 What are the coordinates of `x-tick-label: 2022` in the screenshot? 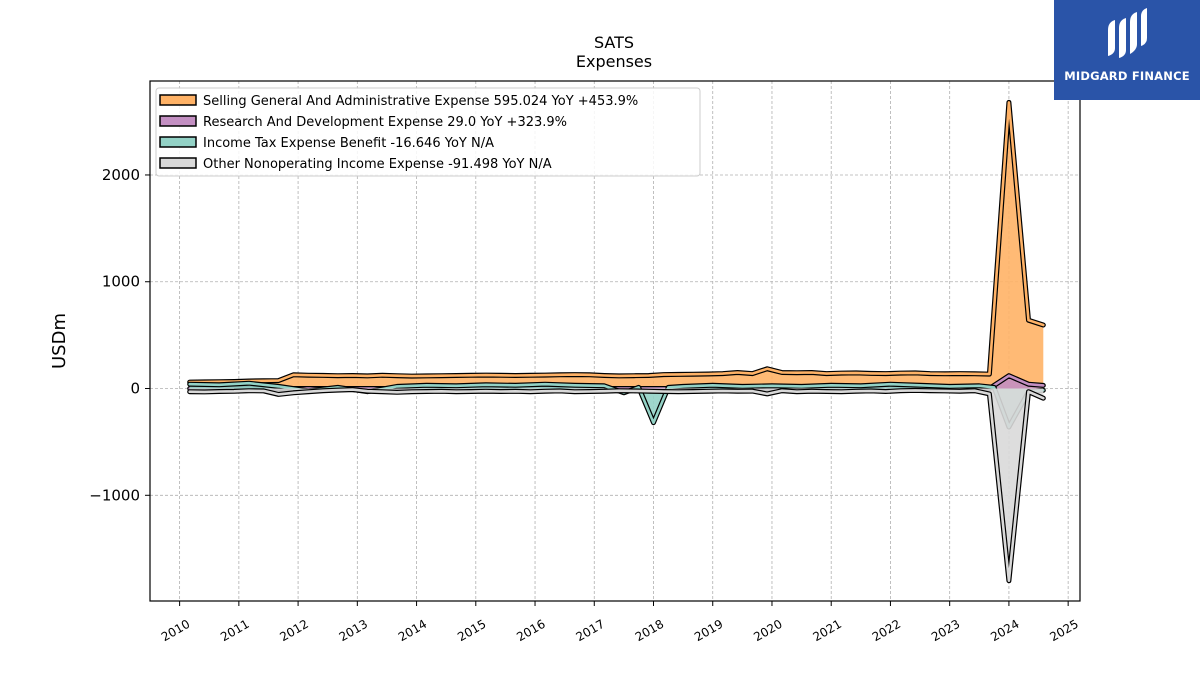 It's located at (886, 630).